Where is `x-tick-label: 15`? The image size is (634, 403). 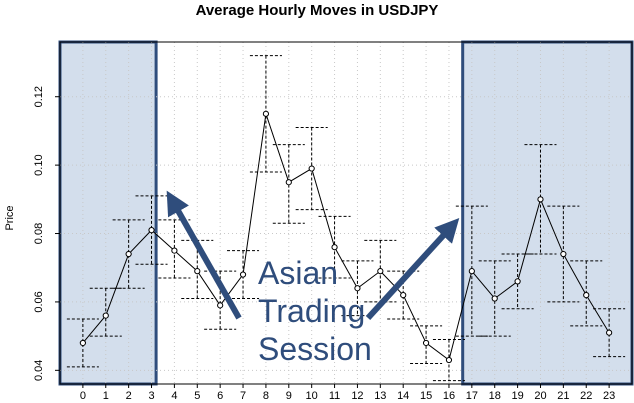 x-tick-label: 15 is located at coordinates (426, 396).